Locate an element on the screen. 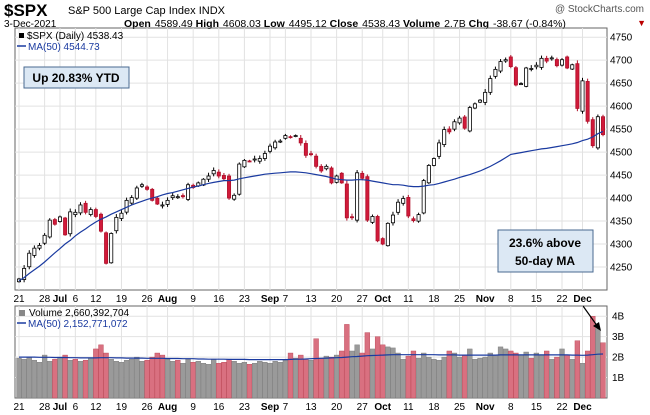 The height and width of the screenshot is (415, 650). price-x-tick-label: Oct is located at coordinates (382, 299).